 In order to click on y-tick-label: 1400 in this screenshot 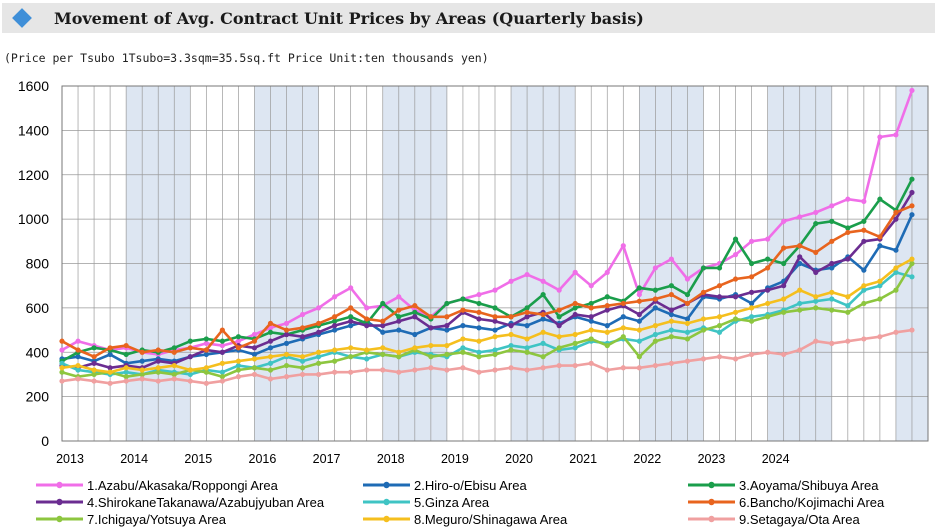, I will do `click(33, 130)`.